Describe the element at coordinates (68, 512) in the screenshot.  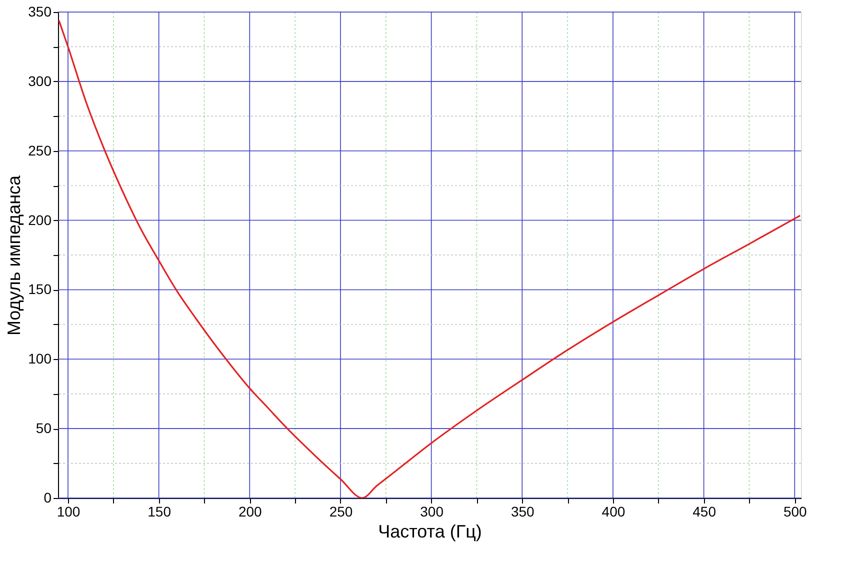
I see `x-tick-label: 100` at that location.